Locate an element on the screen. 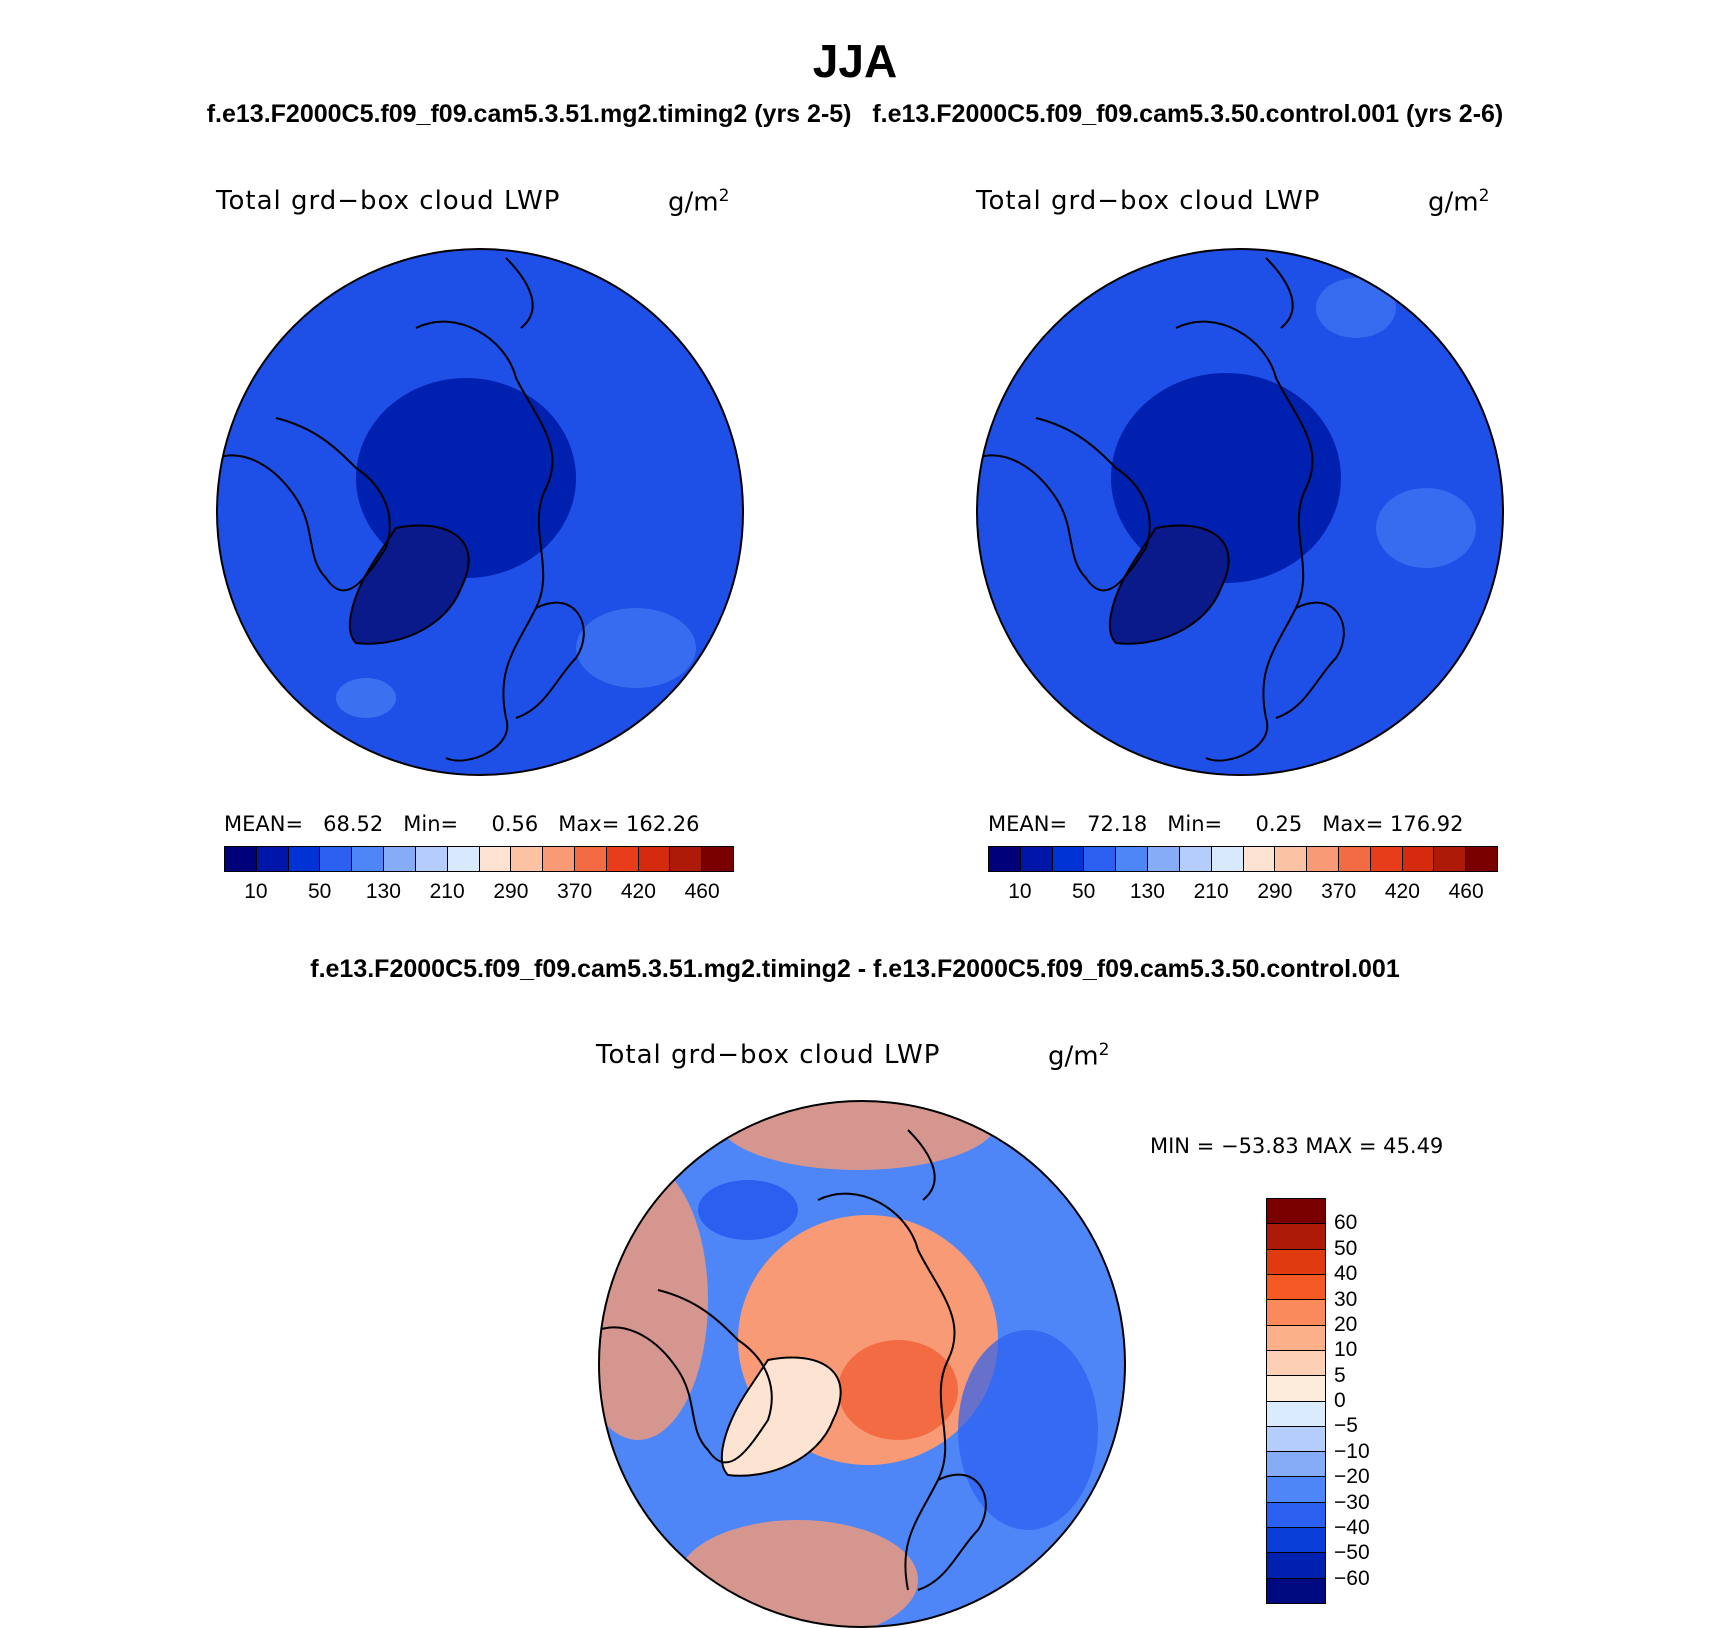 The width and height of the screenshot is (1710, 1628). greenland is located at coordinates (781, 1416).